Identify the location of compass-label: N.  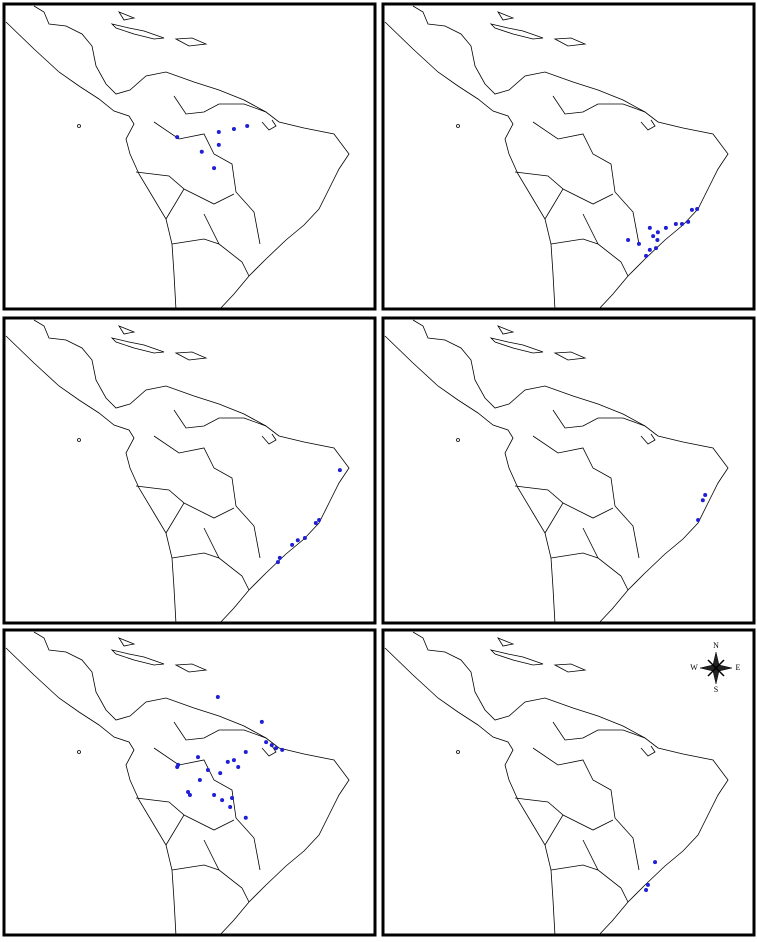
(716, 645).